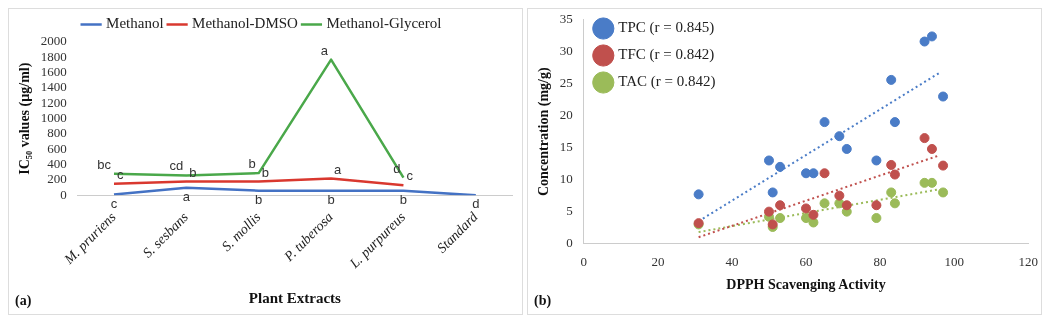  What do you see at coordinates (566, 51) in the screenshot?
I see `y-tick-label: 30` at bounding box center [566, 51].